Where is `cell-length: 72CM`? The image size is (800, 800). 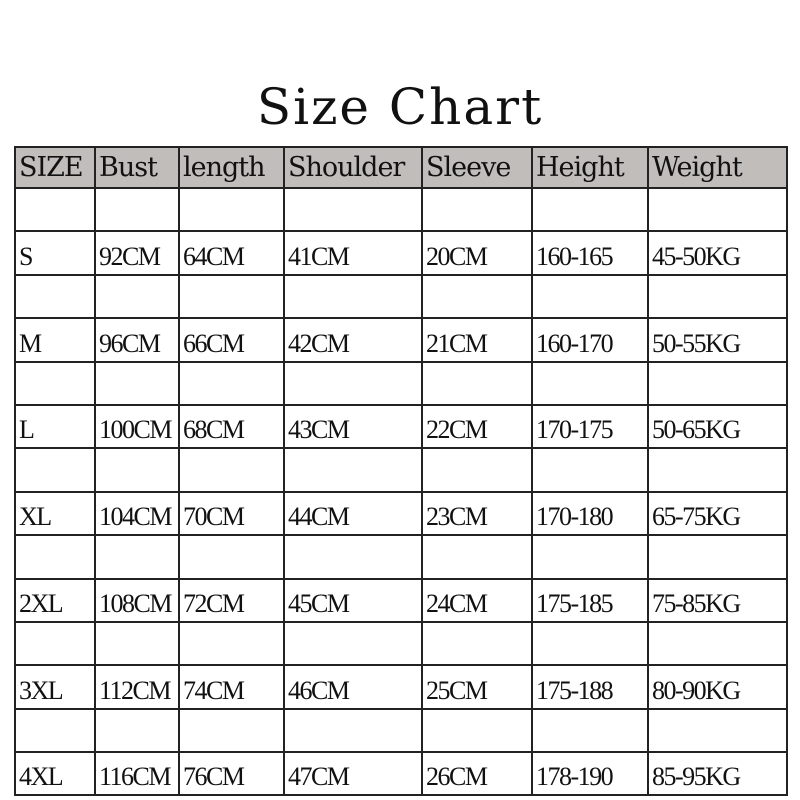
cell-length: 72CM is located at coordinates (231, 600).